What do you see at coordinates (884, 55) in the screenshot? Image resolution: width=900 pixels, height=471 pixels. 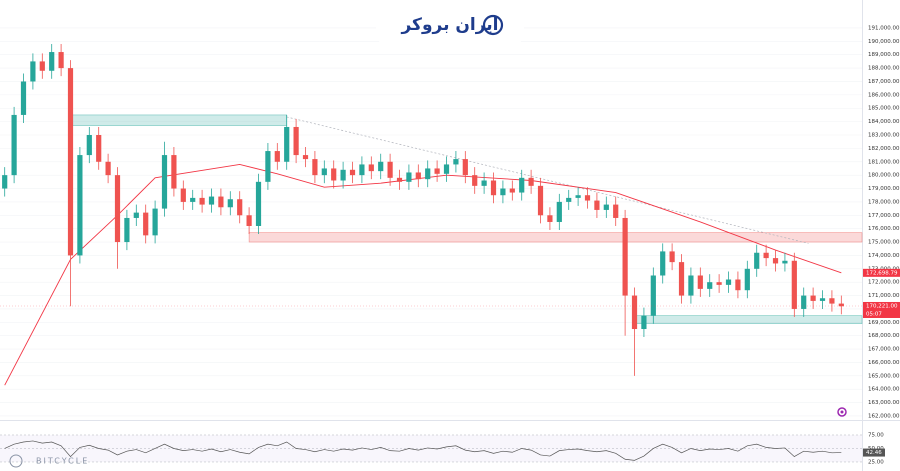 I see `y-tick-label: 189,000.00` at bounding box center [884, 55].